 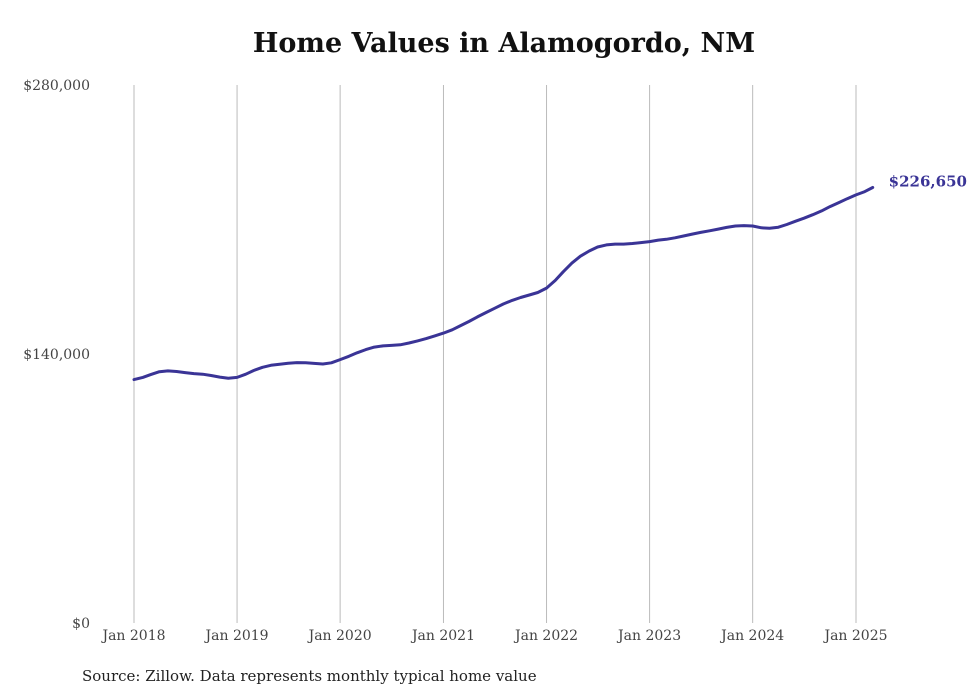 I want to click on chart-title: Home Values in Alamogordo, NM, so click(x=504, y=43).